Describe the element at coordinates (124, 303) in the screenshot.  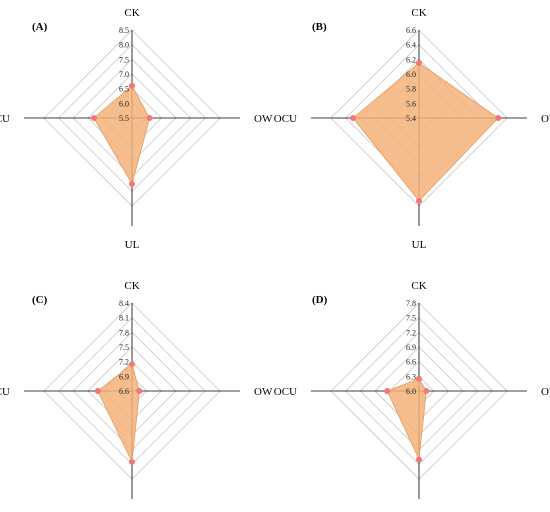
I see `tick-label: 8.4` at that location.